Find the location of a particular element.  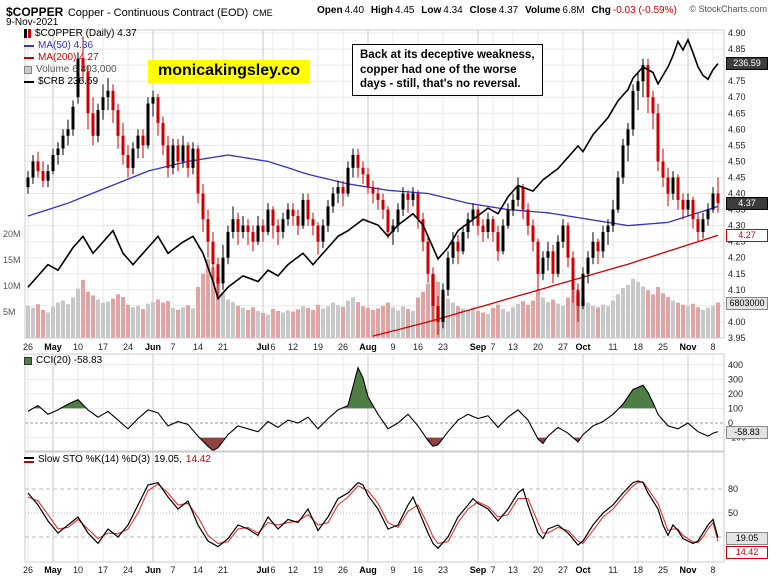

low-label: Low is located at coordinates (431, 10).